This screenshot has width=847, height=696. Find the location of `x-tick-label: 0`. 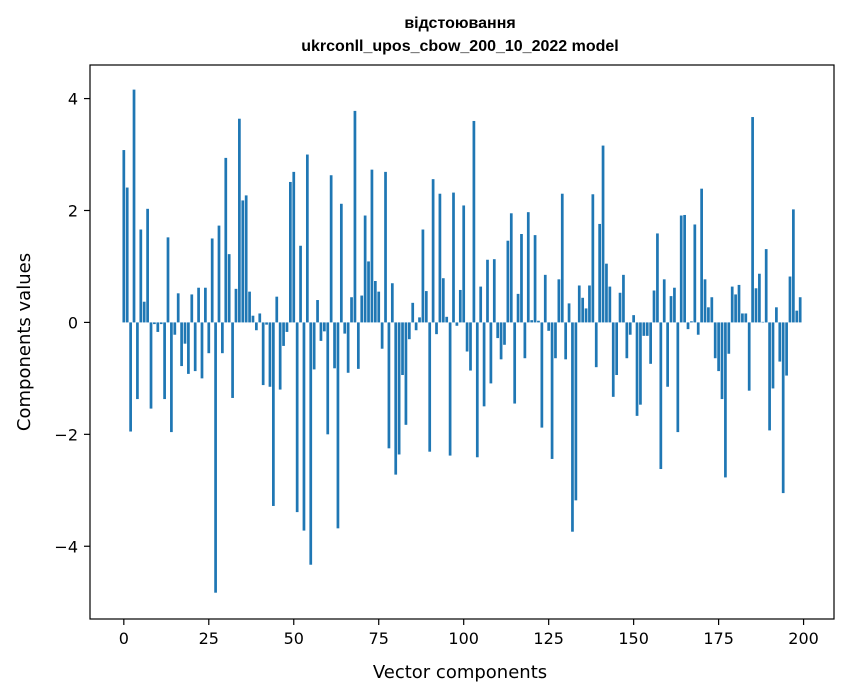

x-tick-label: 0 is located at coordinates (124, 638).